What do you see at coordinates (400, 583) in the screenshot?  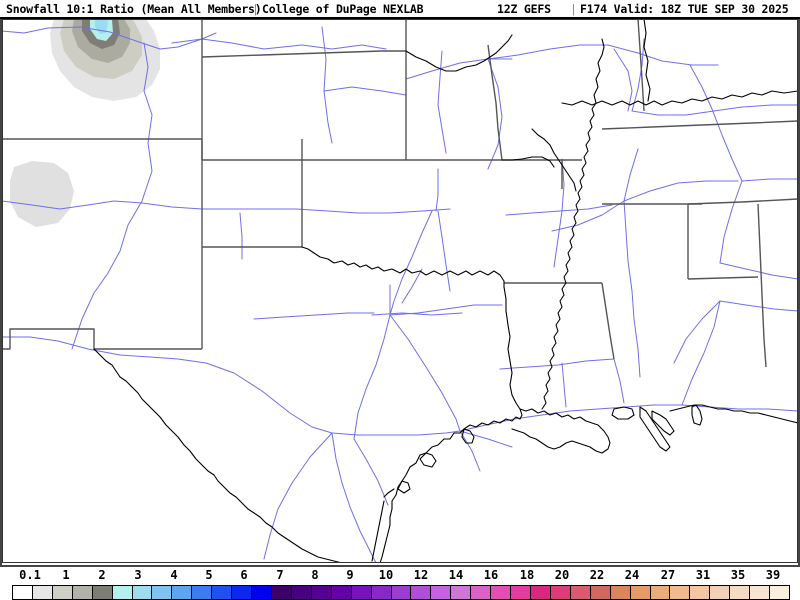 I see `colorbar: 0.1 1 2 3 4 5 6 7 8 9 10 12 14 16 18 20 22 24 27 31 35 39` at bounding box center [400, 583].